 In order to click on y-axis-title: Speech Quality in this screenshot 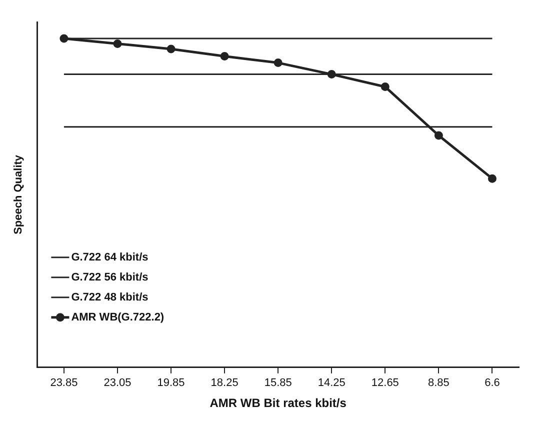, I will do `click(18, 194)`.